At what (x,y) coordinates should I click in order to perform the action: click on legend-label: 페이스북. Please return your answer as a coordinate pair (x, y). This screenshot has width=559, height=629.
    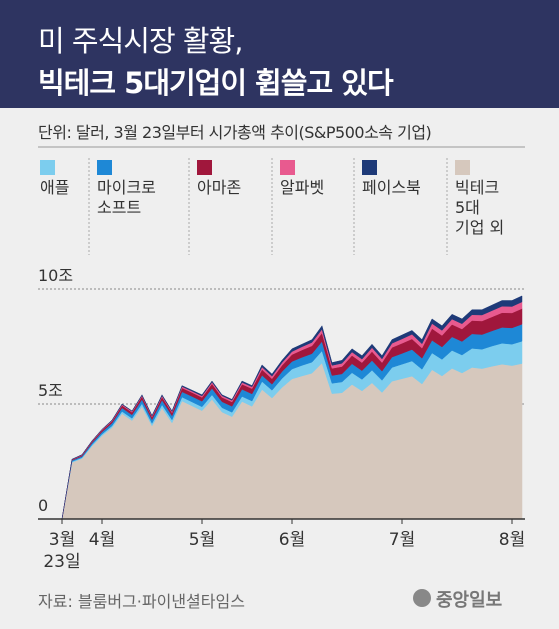
    Looking at the image, I should click on (391, 187).